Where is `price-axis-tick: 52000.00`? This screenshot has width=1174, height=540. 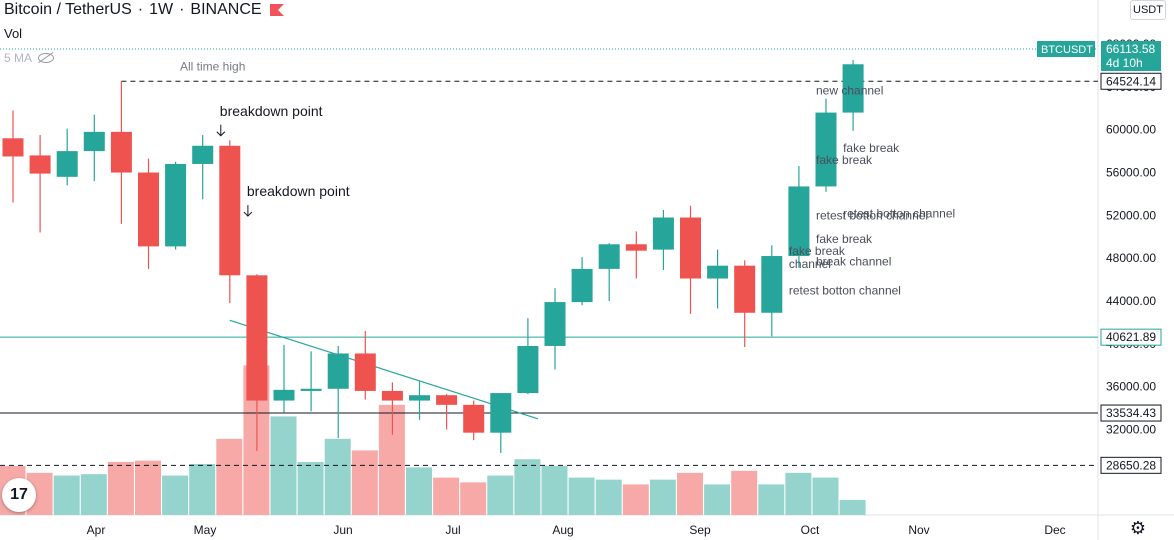
price-axis-tick: 52000.00 is located at coordinates (1131, 215).